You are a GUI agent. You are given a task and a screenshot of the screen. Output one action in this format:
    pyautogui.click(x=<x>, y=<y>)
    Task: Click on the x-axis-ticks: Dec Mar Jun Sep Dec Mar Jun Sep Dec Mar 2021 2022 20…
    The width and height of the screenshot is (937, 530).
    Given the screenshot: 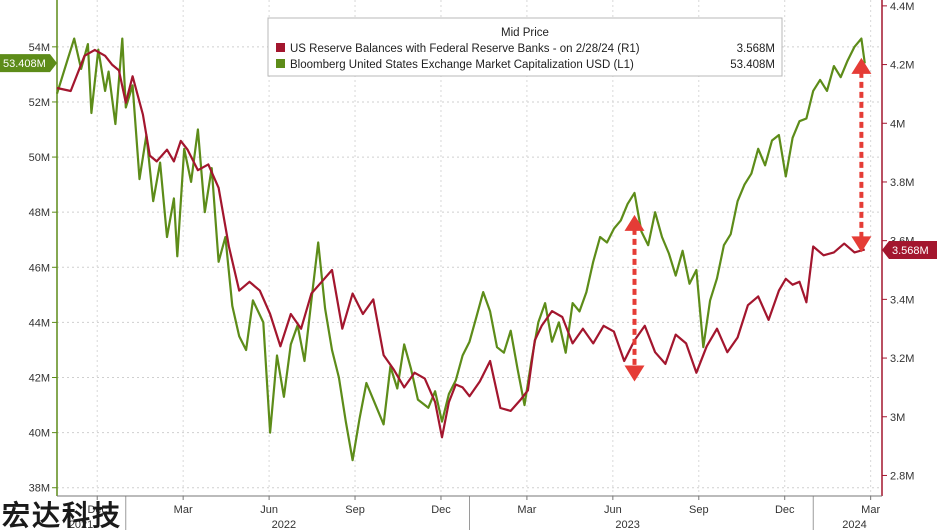 What is the action you would take?
    pyautogui.click(x=474, y=513)
    